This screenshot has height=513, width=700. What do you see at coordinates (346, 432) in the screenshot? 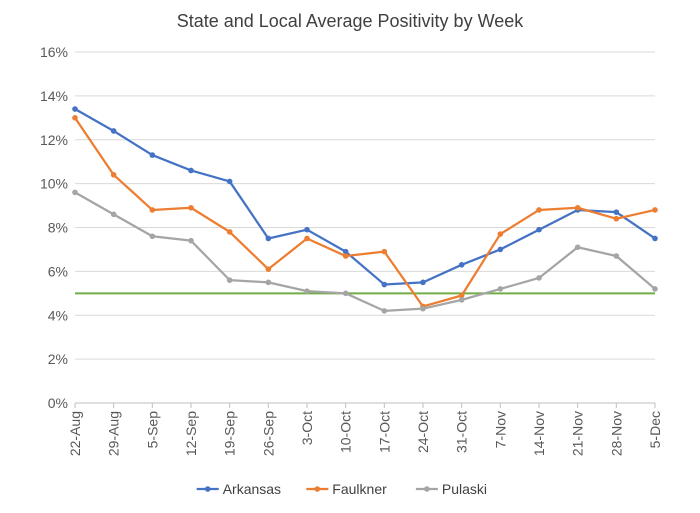
I see `x-tick-label: 10-Oct` at bounding box center [346, 432].